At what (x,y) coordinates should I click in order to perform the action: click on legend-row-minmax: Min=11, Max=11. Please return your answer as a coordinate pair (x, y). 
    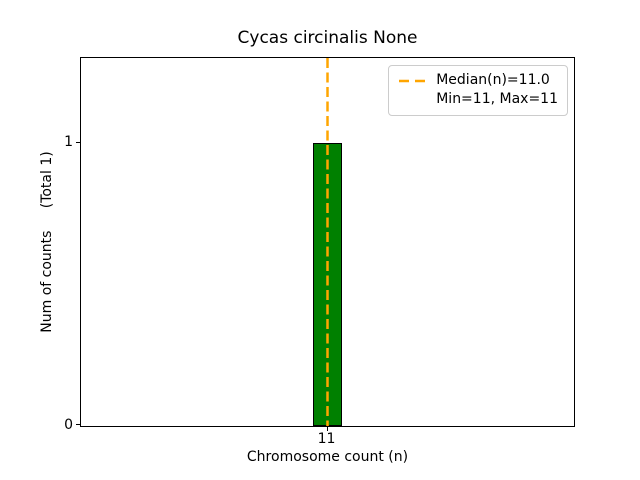
    Looking at the image, I should click on (478, 99).